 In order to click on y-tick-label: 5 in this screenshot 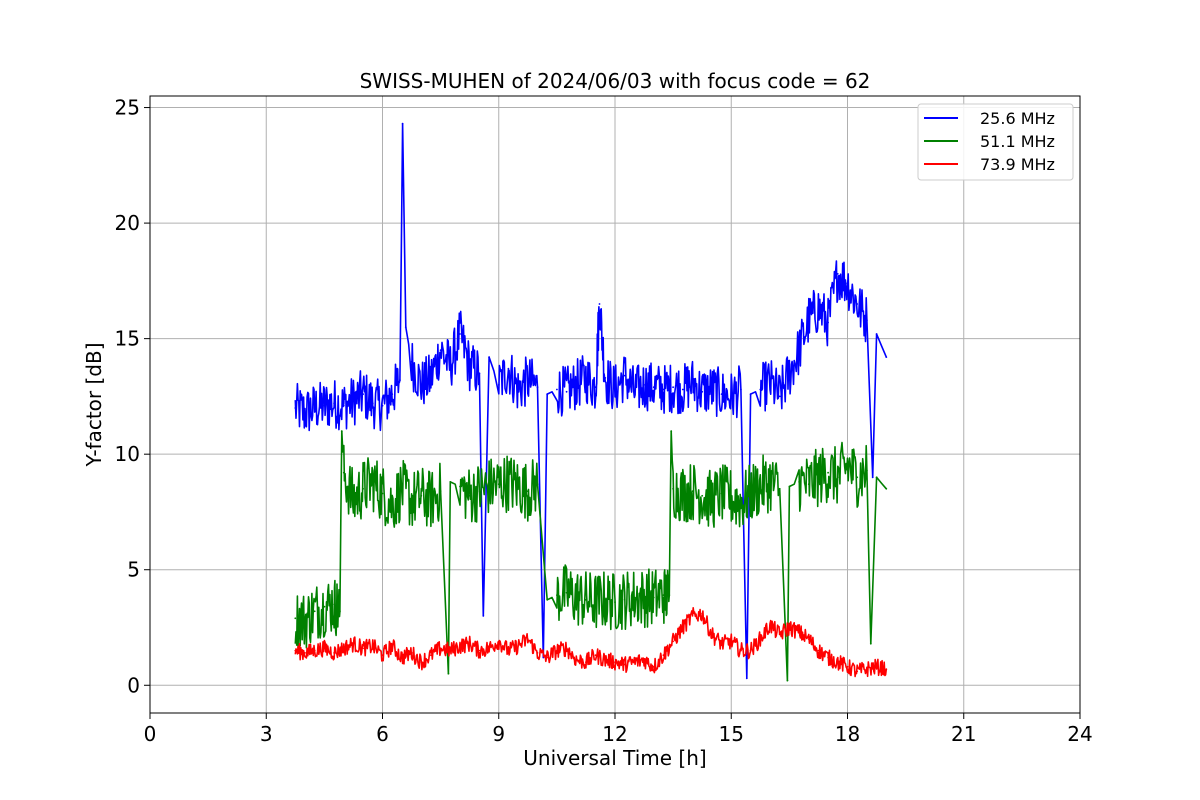, I will do `click(133, 570)`.